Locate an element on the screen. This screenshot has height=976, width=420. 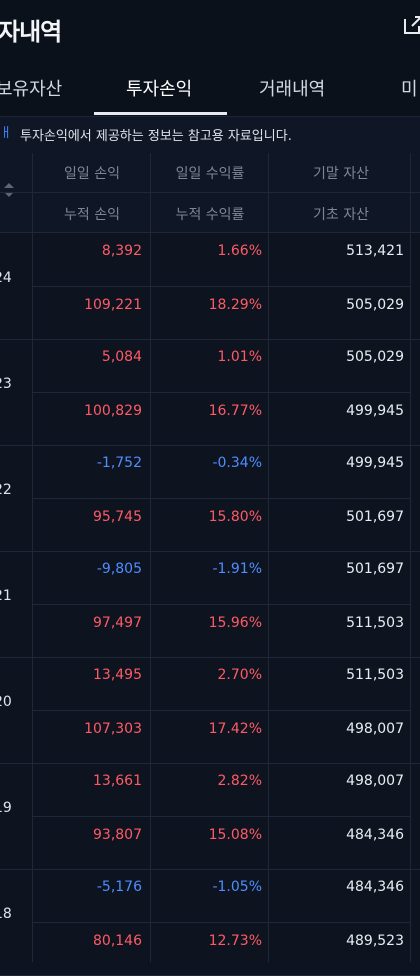
tab-holdings: 보유자산 is located at coordinates (31, 89).